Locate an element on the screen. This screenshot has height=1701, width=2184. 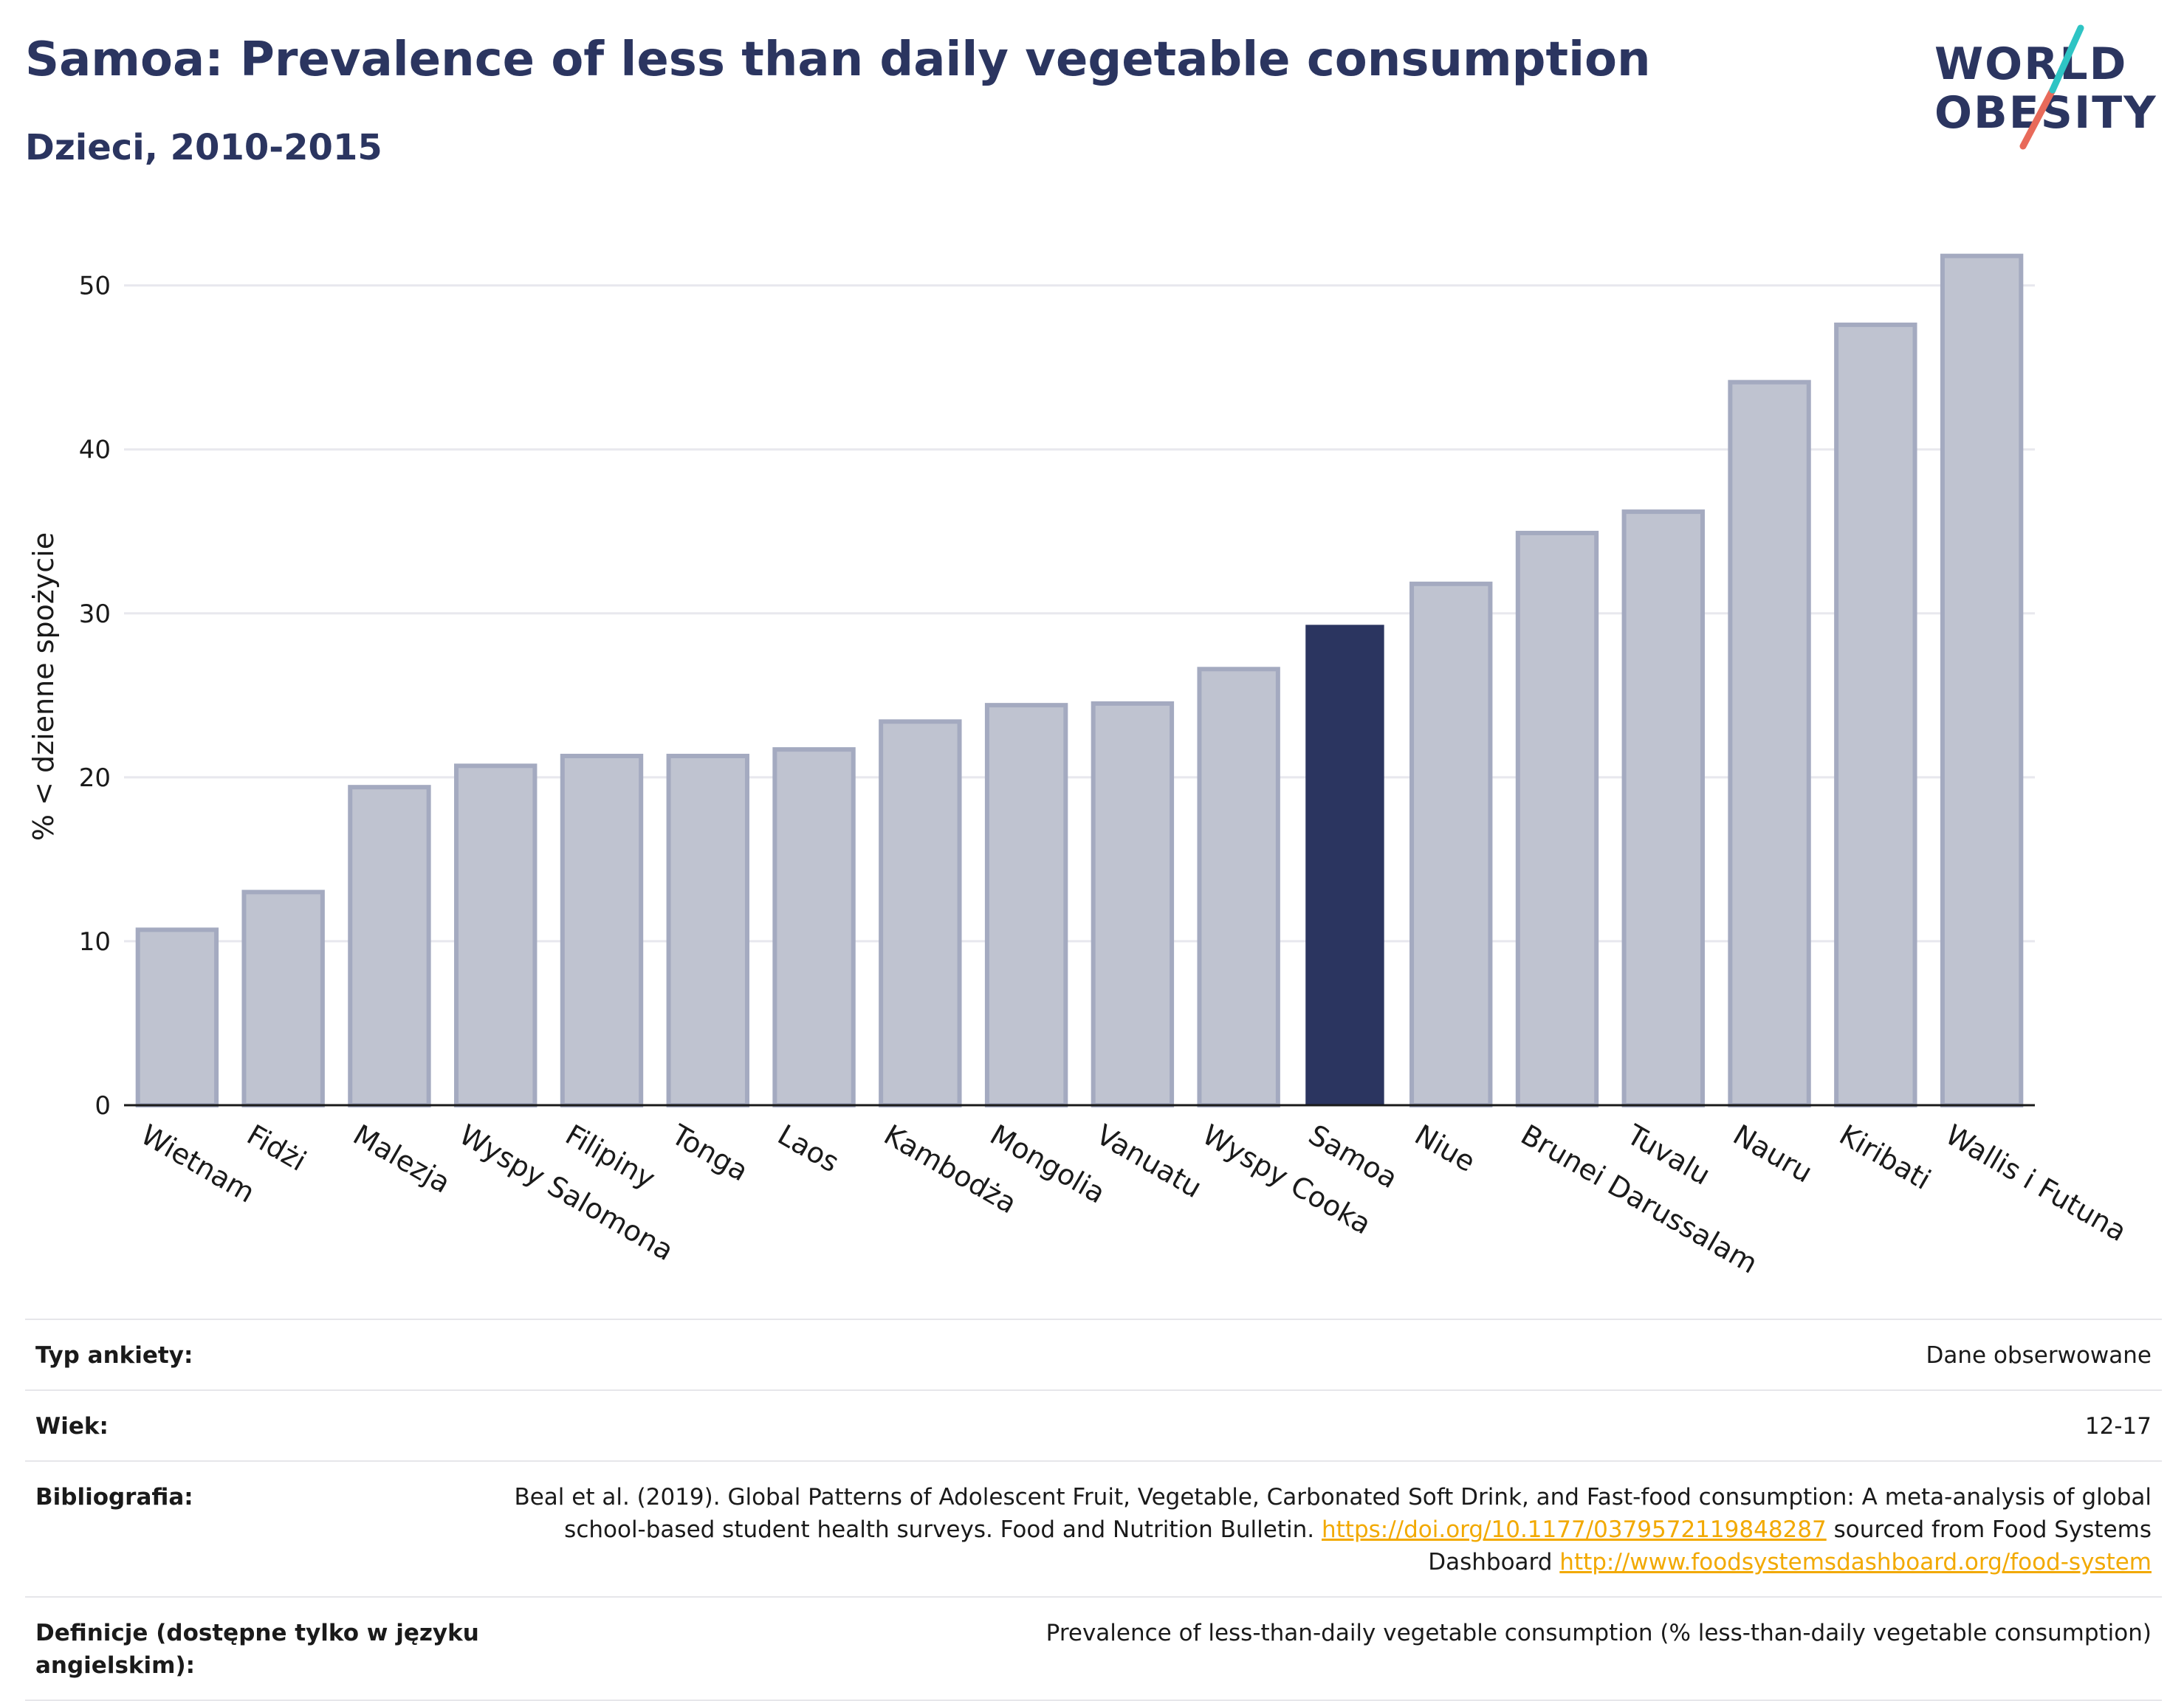
x-tick-label: Tonga is located at coordinates (709, 1152).